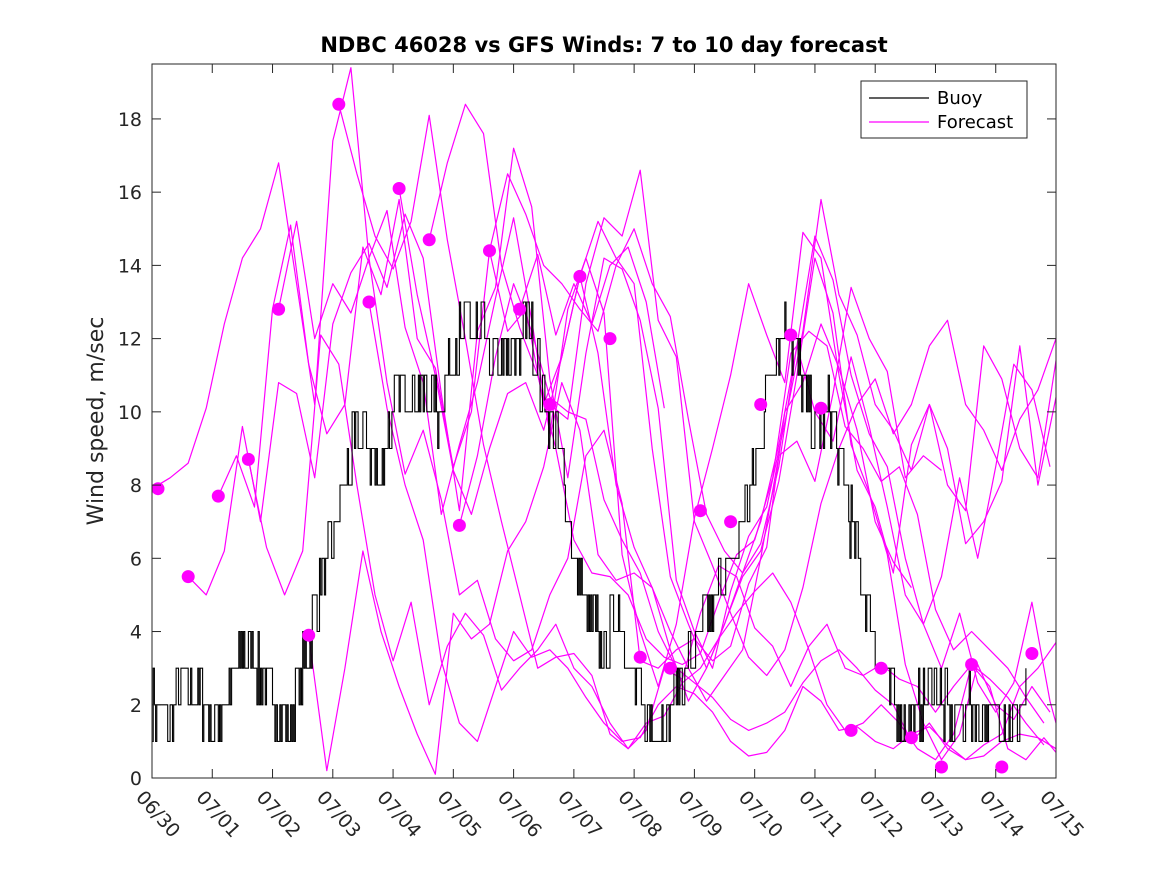 The width and height of the screenshot is (1167, 875). Describe the element at coordinates (975, 122) in the screenshot. I see `legend-label-forecast: Forecast` at that location.